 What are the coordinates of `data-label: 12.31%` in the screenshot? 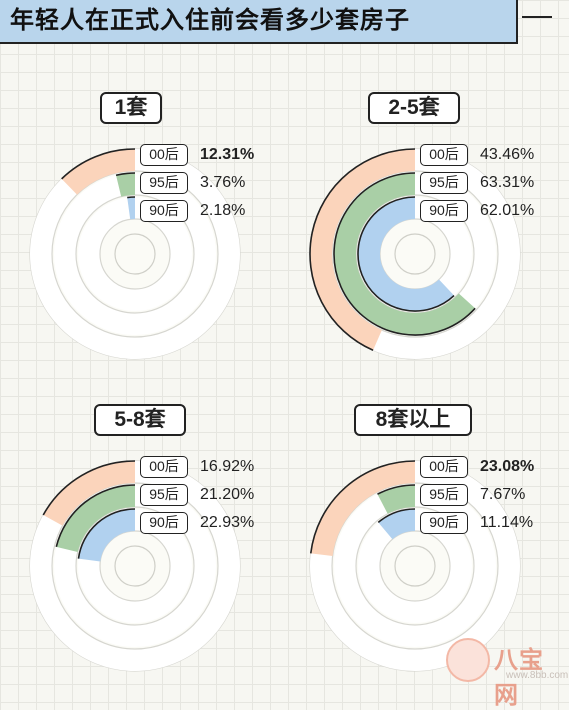 It's located at (227, 155).